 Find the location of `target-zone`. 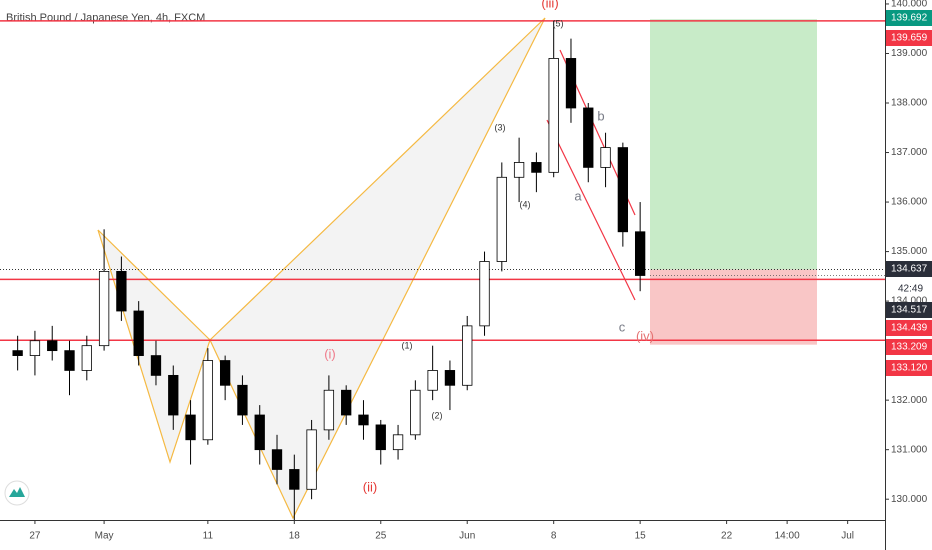

target-zone is located at coordinates (733, 144).